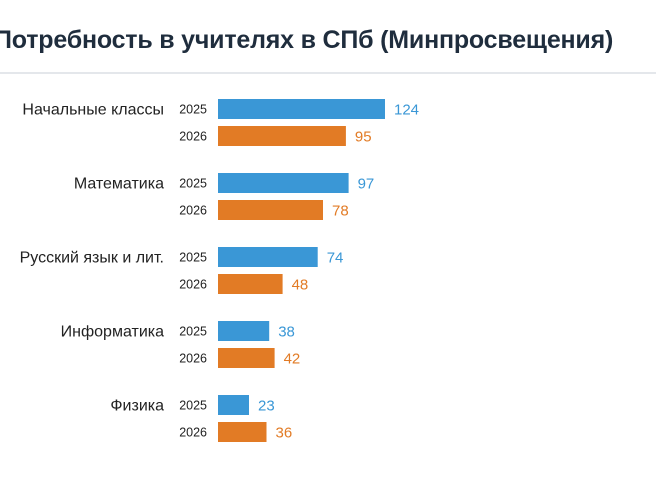 This screenshot has height=493, width=656. Describe the element at coordinates (93, 110) in the screenshot. I see `category-label: Начальные классы` at that location.